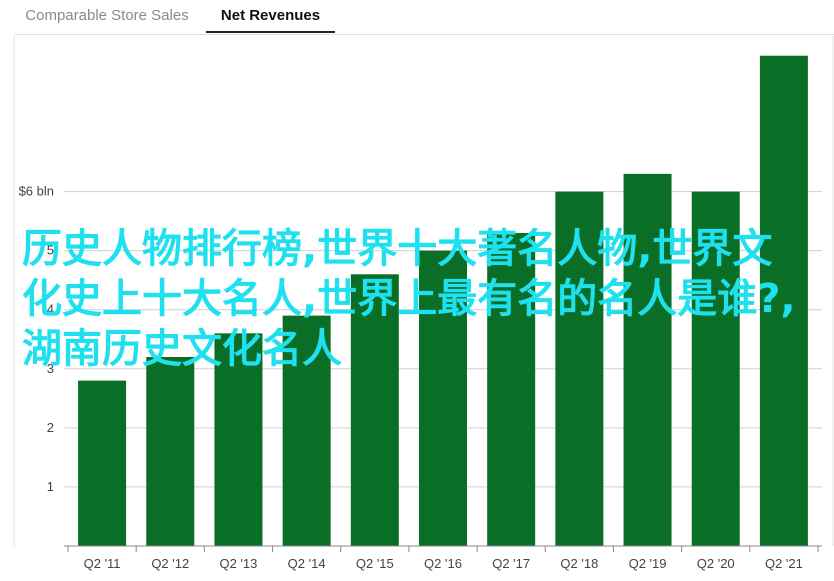  Describe the element at coordinates (307, 563) in the screenshot. I see `x-tick-label: Q2 '14` at that location.